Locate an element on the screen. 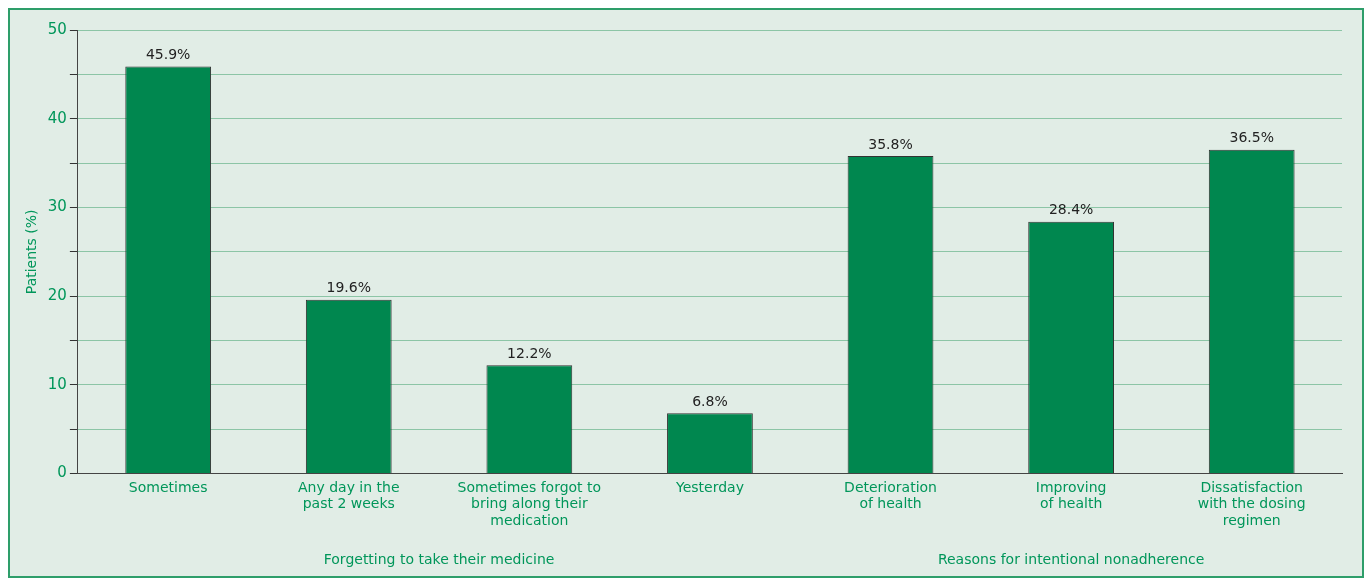 Image resolution: width=1372 pixels, height=586 pixels. data-label: 6.8% is located at coordinates (710, 400).